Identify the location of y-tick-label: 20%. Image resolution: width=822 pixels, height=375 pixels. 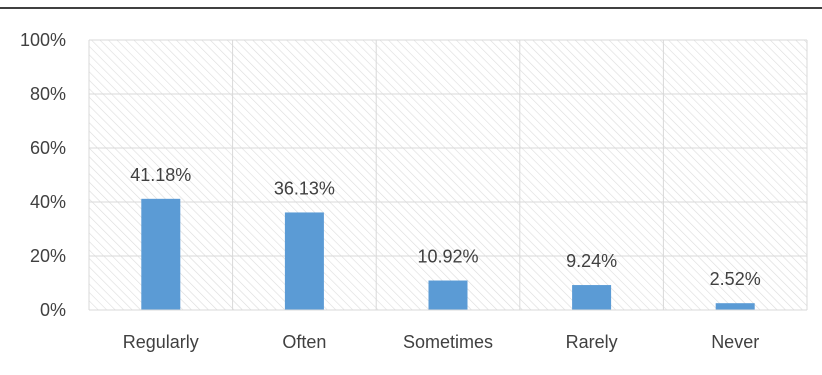
(48, 256).